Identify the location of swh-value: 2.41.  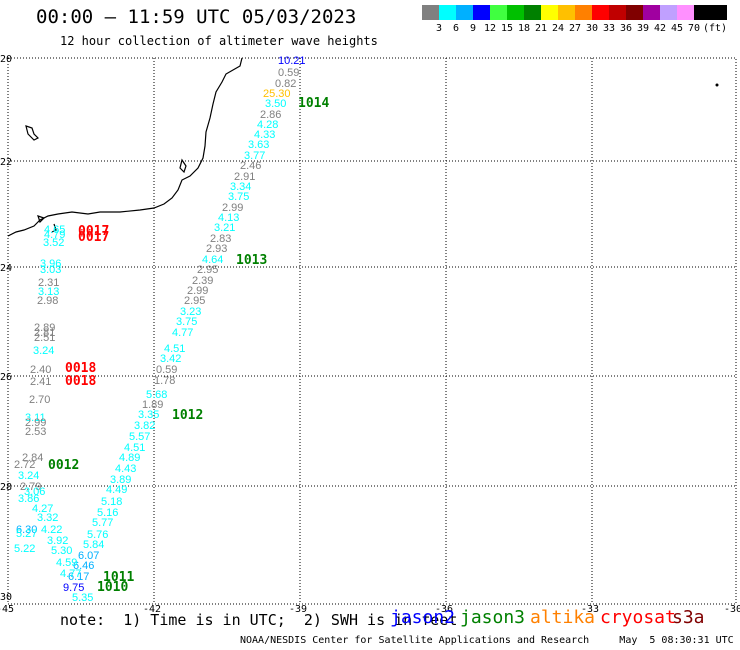
(40, 382).